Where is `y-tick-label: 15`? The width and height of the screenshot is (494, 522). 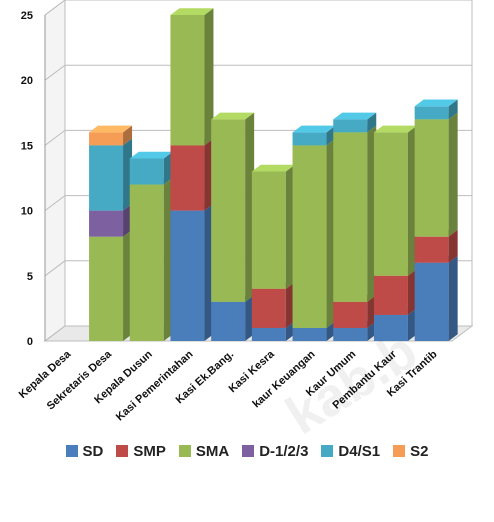
y-tick-label: 15 is located at coordinates (27, 146).